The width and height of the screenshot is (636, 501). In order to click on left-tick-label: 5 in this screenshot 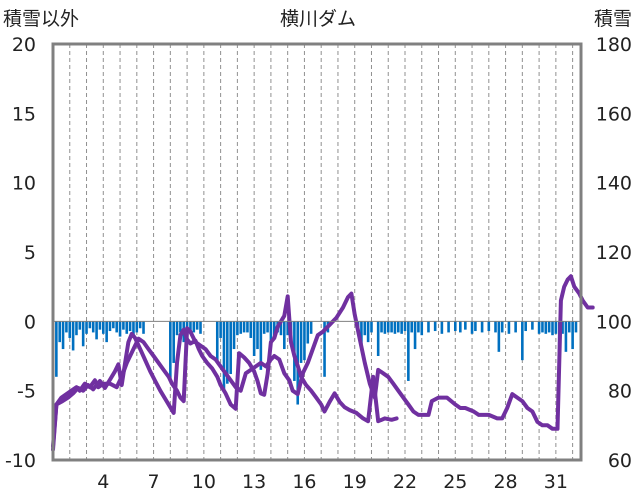, I will do `click(30, 253)`.